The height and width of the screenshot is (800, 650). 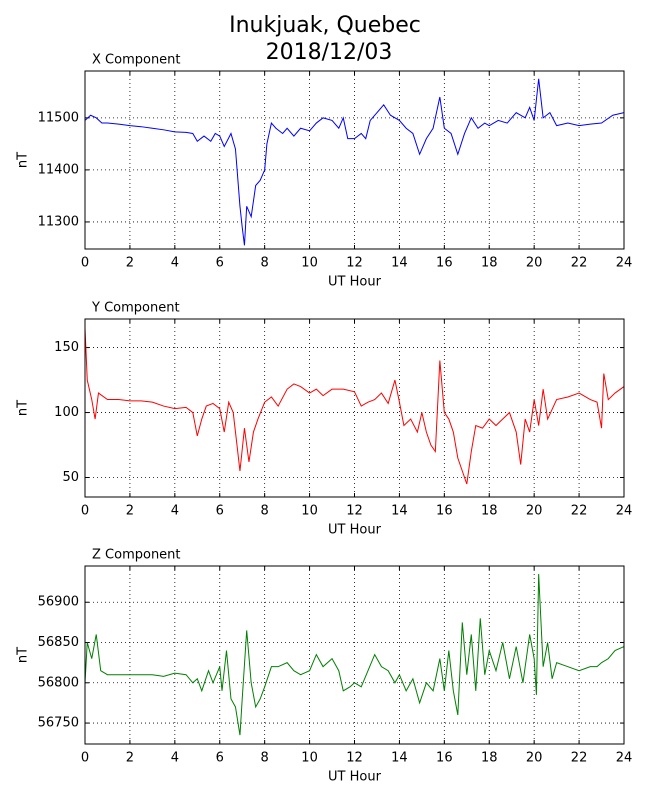 I want to click on y-tick-label: 11400, so click(x=58, y=169).